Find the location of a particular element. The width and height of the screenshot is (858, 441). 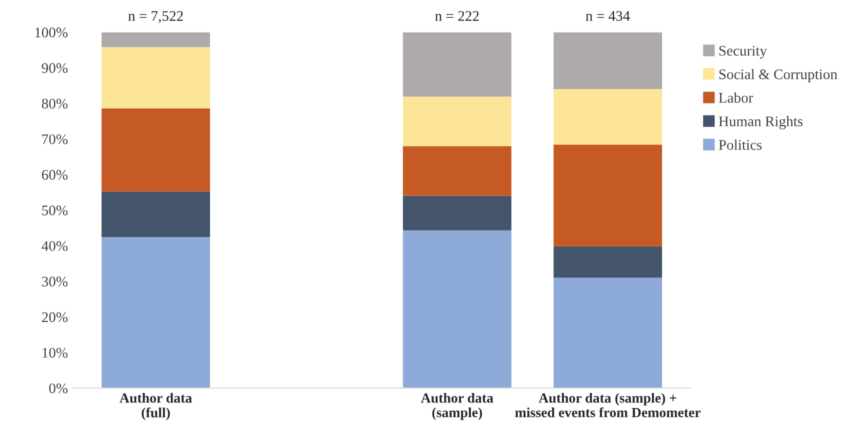

y-tick-label: 30% is located at coordinates (55, 281).